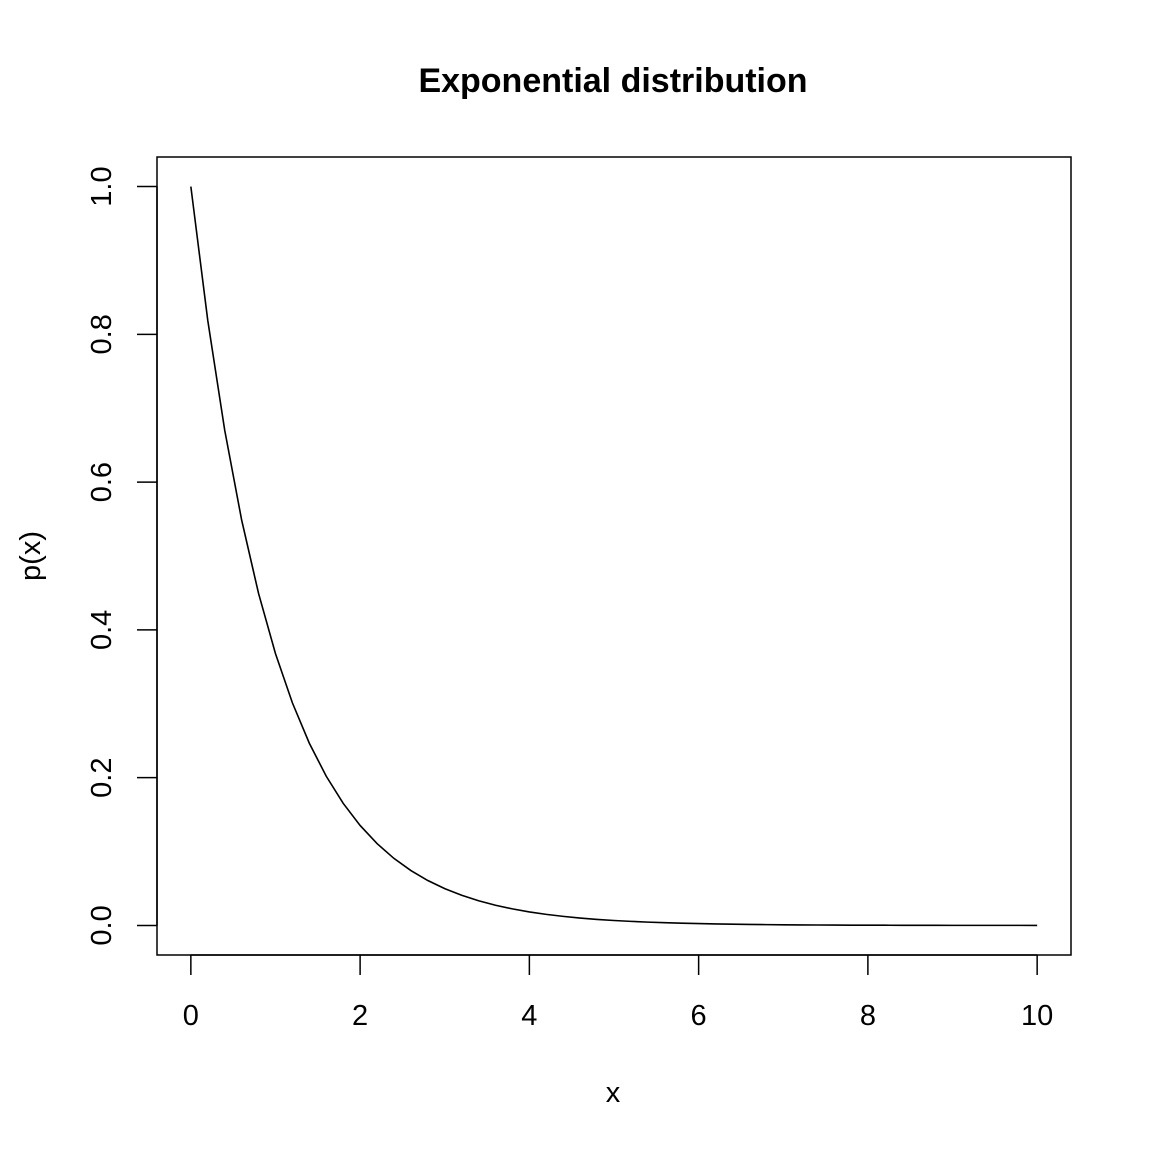  What do you see at coordinates (102, 186) in the screenshot?
I see `y-tick-label: 1.0` at bounding box center [102, 186].